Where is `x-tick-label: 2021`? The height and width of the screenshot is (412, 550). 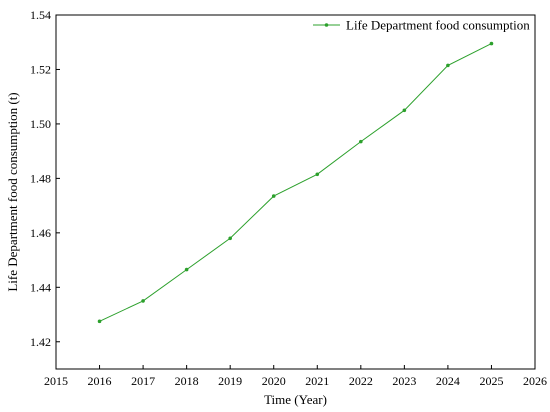
x-tick-label: 2021 is located at coordinates (317, 381).